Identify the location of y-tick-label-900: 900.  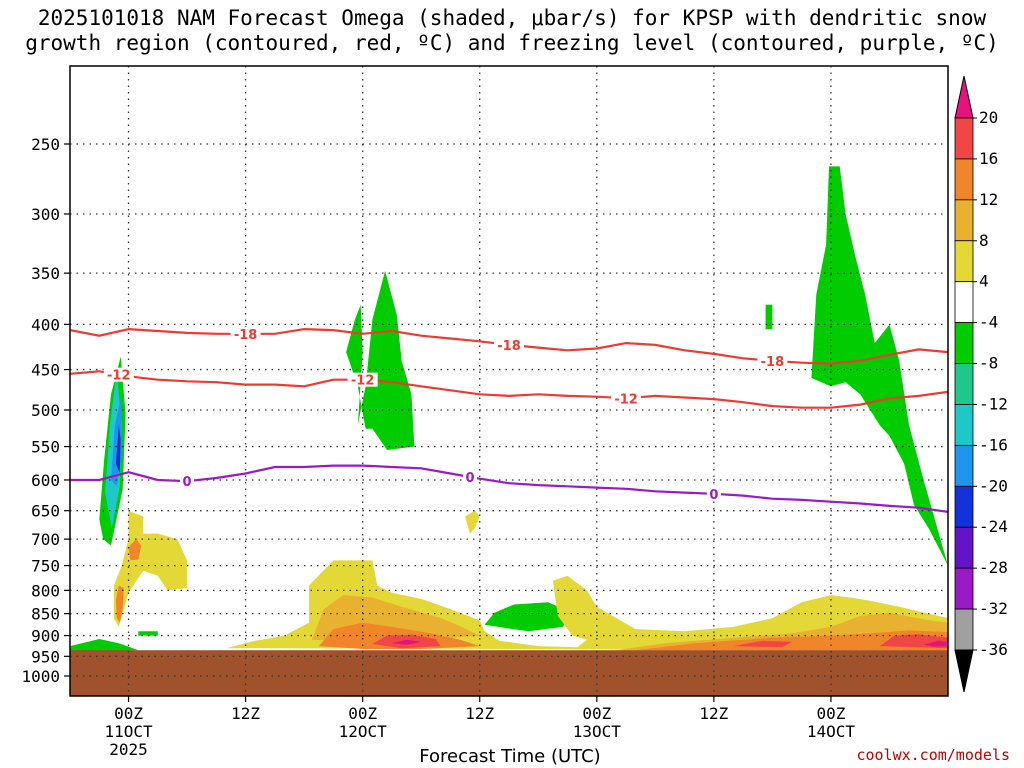
(45, 636).